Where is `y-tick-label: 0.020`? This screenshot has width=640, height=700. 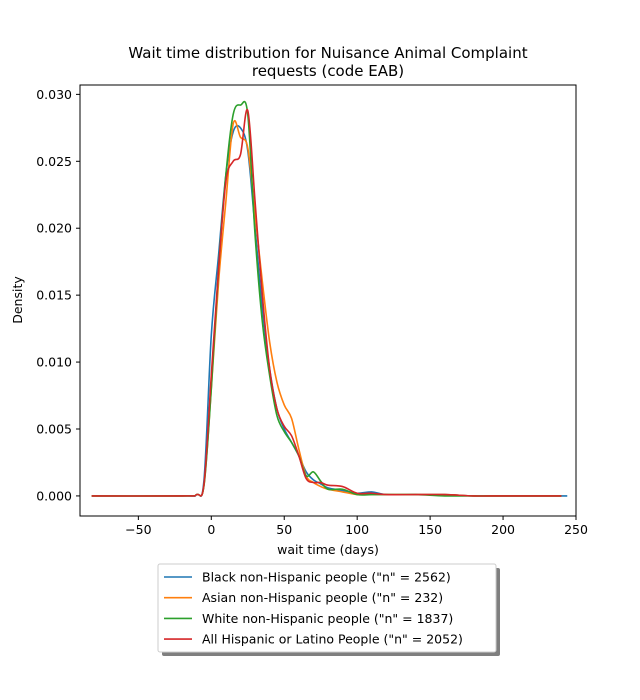
y-tick-label: 0.020 is located at coordinates (54, 228).